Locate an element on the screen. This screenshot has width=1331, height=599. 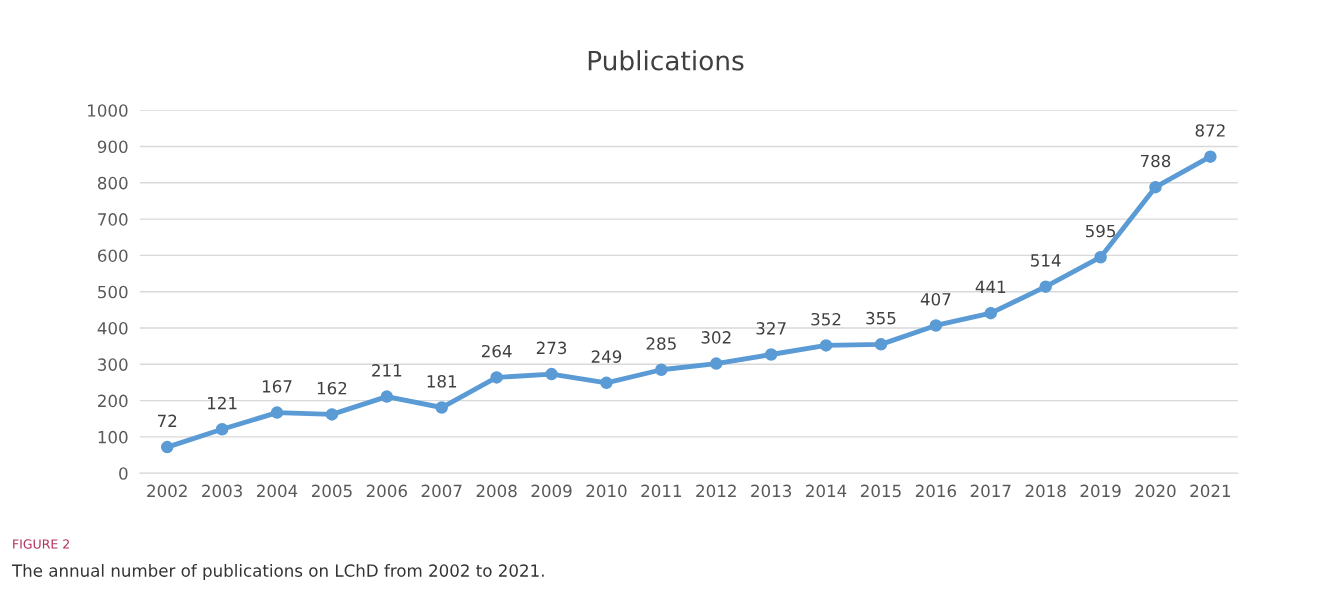
x-tick-label: 2008 is located at coordinates (496, 491).